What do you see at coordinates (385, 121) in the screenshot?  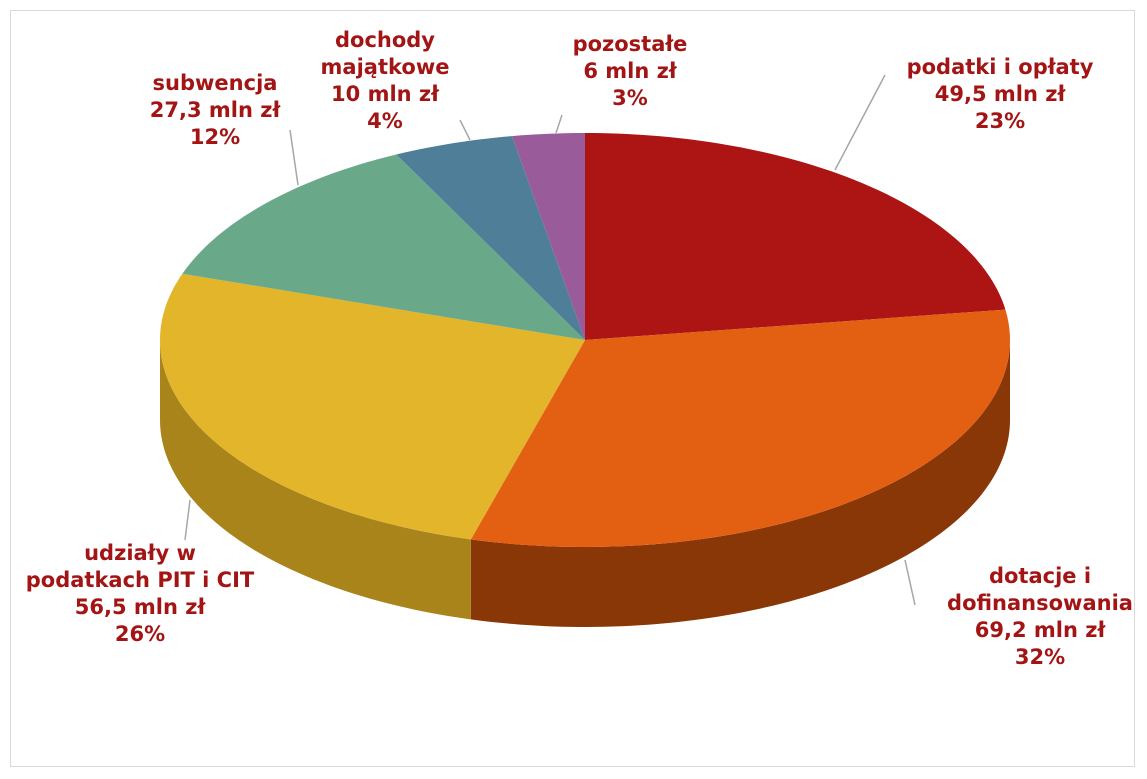 I see `label-percent: 4%` at bounding box center [385, 121].